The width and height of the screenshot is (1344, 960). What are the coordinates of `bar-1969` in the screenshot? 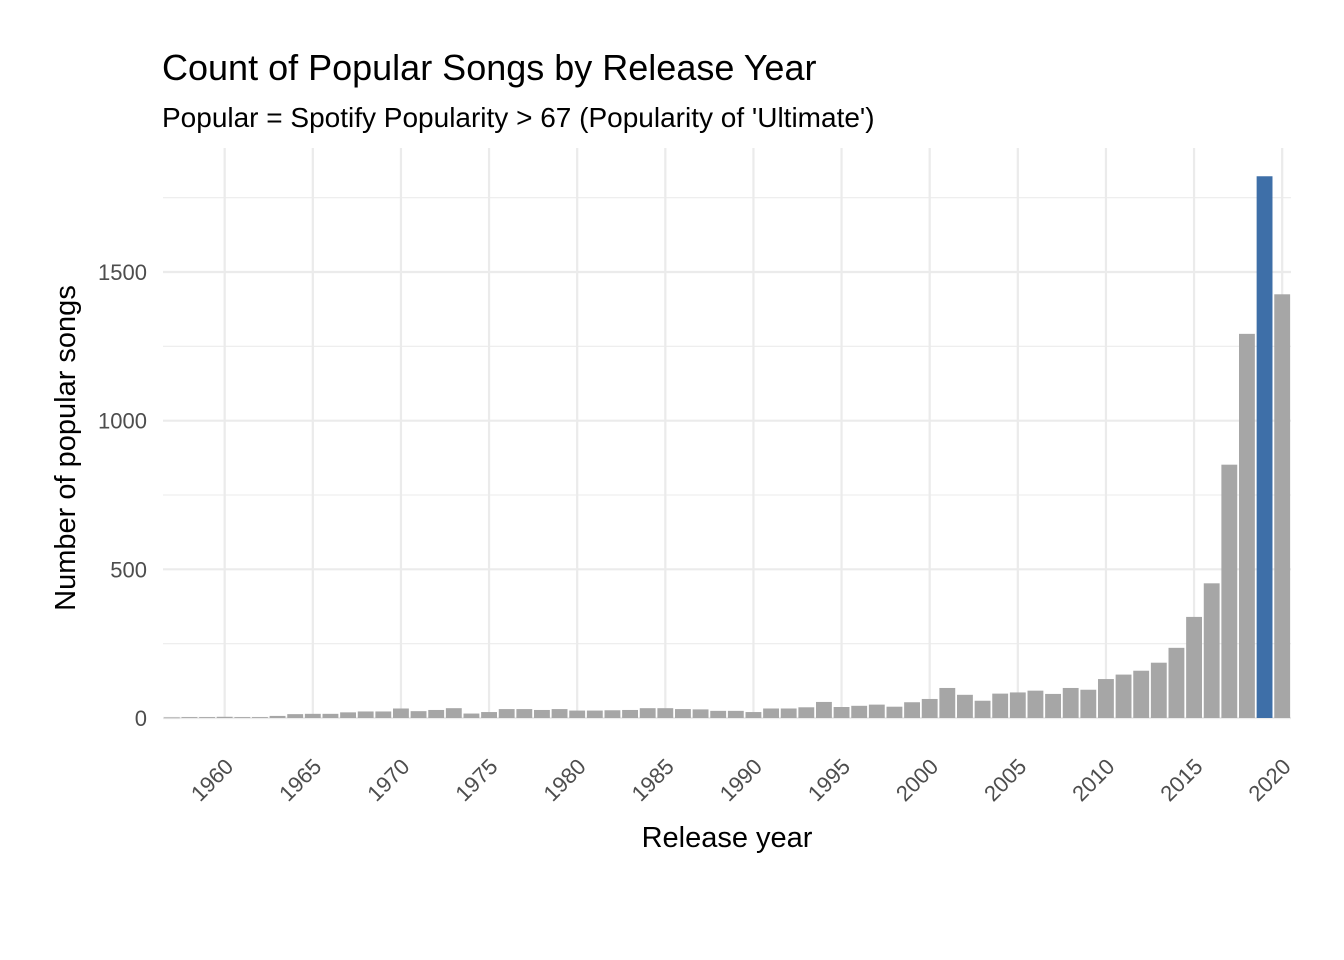 It's located at (383, 714).